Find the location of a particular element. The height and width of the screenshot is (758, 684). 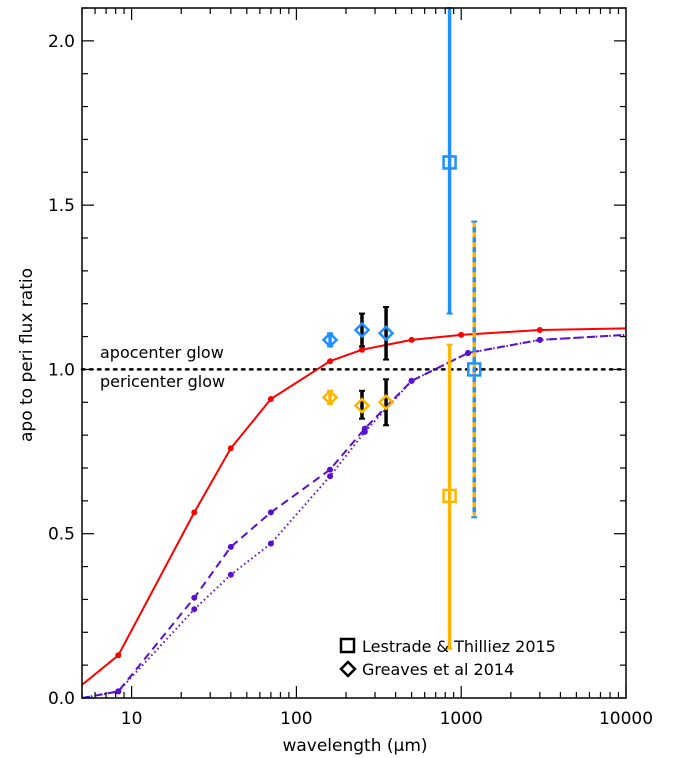

y-tick-labels: 0.0 0.5 1.0 1.5 2.0 is located at coordinates (61, 370).